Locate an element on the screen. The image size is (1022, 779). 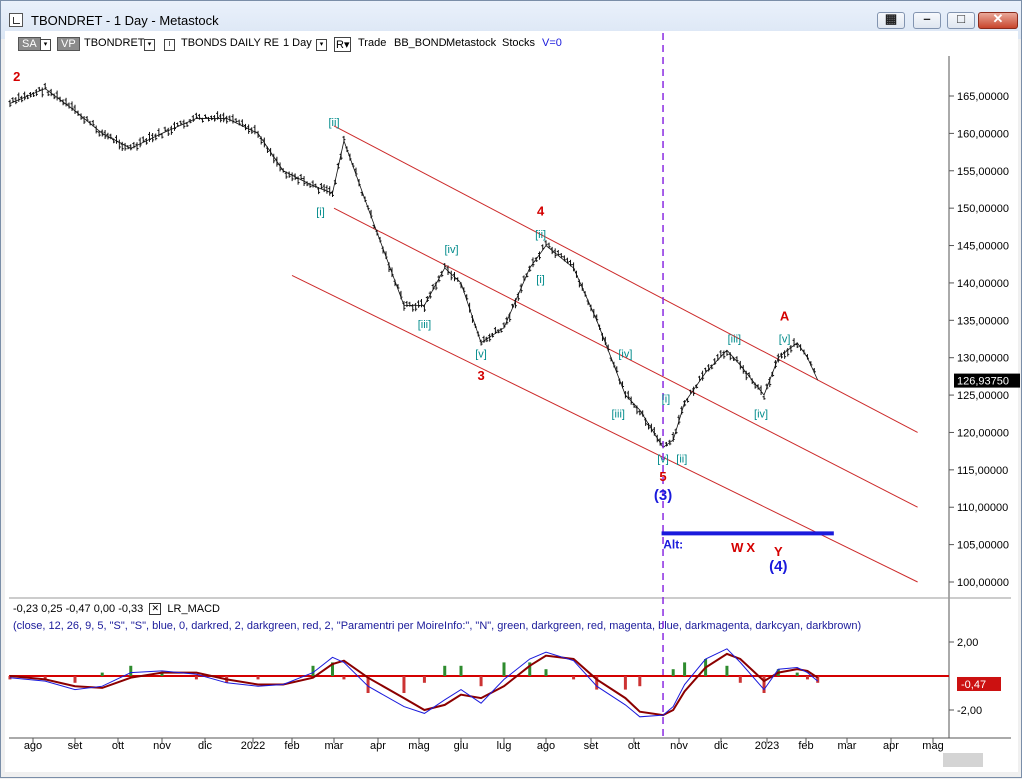
maximize-button: □ is located at coordinates (961, 20).